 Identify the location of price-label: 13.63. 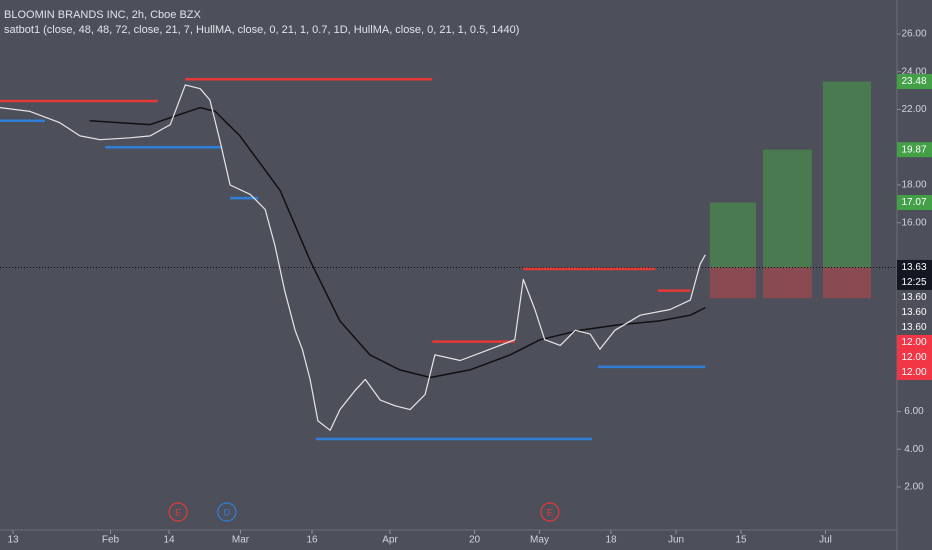
(913, 267).